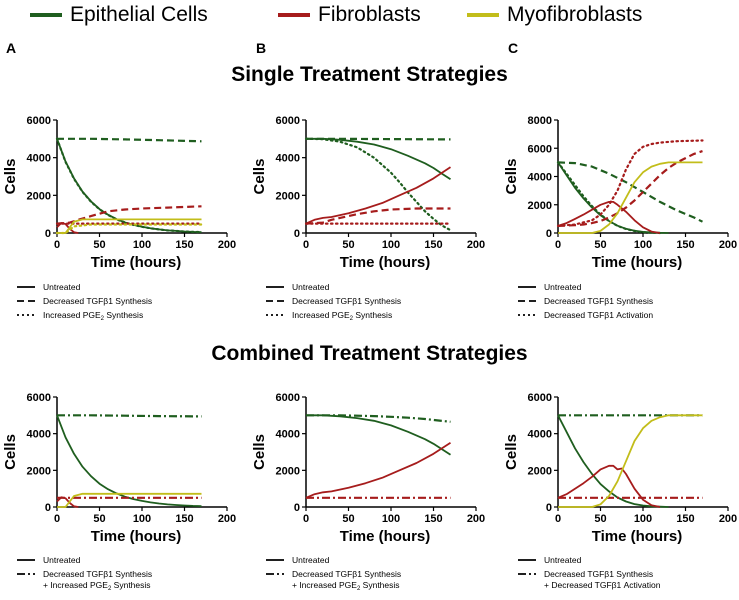 The image size is (739, 600). What do you see at coordinates (294, 15) in the screenshot?
I see `legend-fibroblast-swatch` at bounding box center [294, 15].